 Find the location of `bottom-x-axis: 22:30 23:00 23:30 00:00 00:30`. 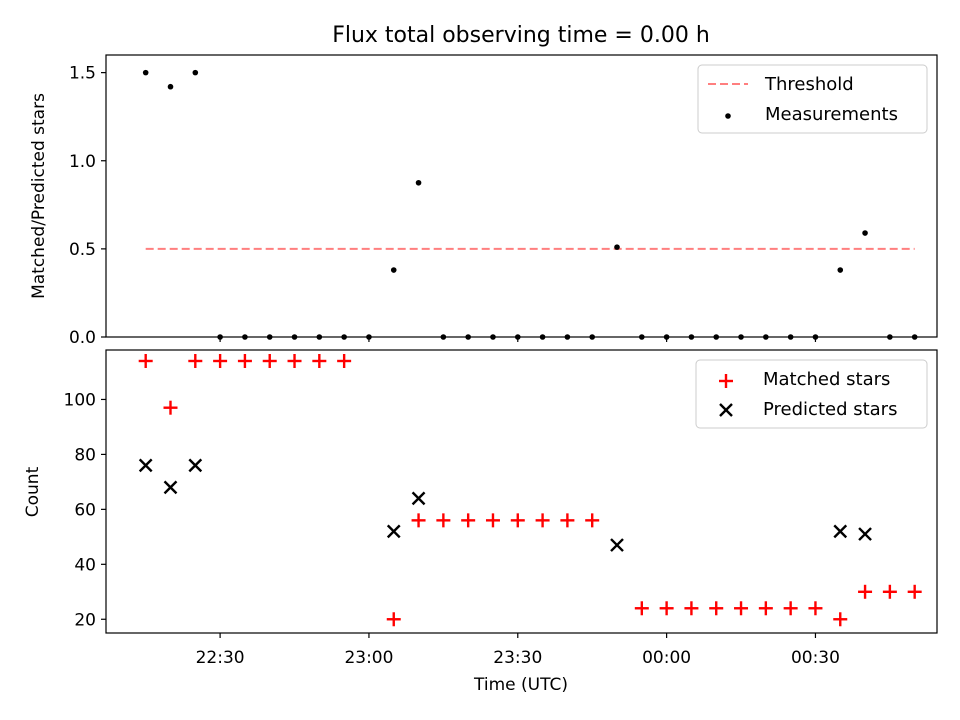

bottom-x-axis: 22:30 23:00 23:30 00:00 00:30 is located at coordinates (518, 650).